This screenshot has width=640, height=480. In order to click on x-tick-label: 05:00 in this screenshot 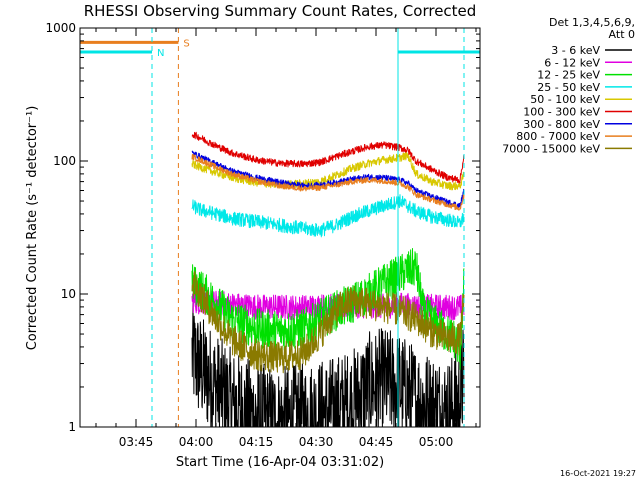, I will do `click(436, 442)`.